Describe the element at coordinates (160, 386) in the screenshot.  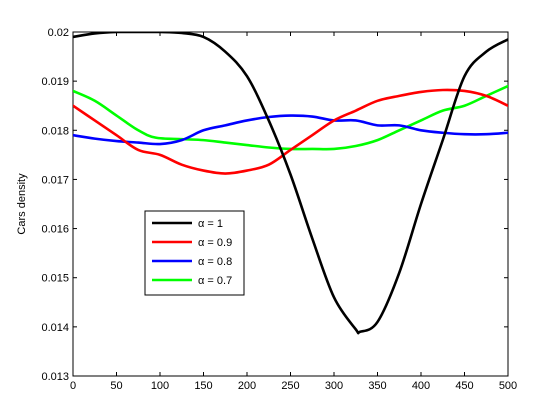
I see `x-tick-label: 100` at that location.